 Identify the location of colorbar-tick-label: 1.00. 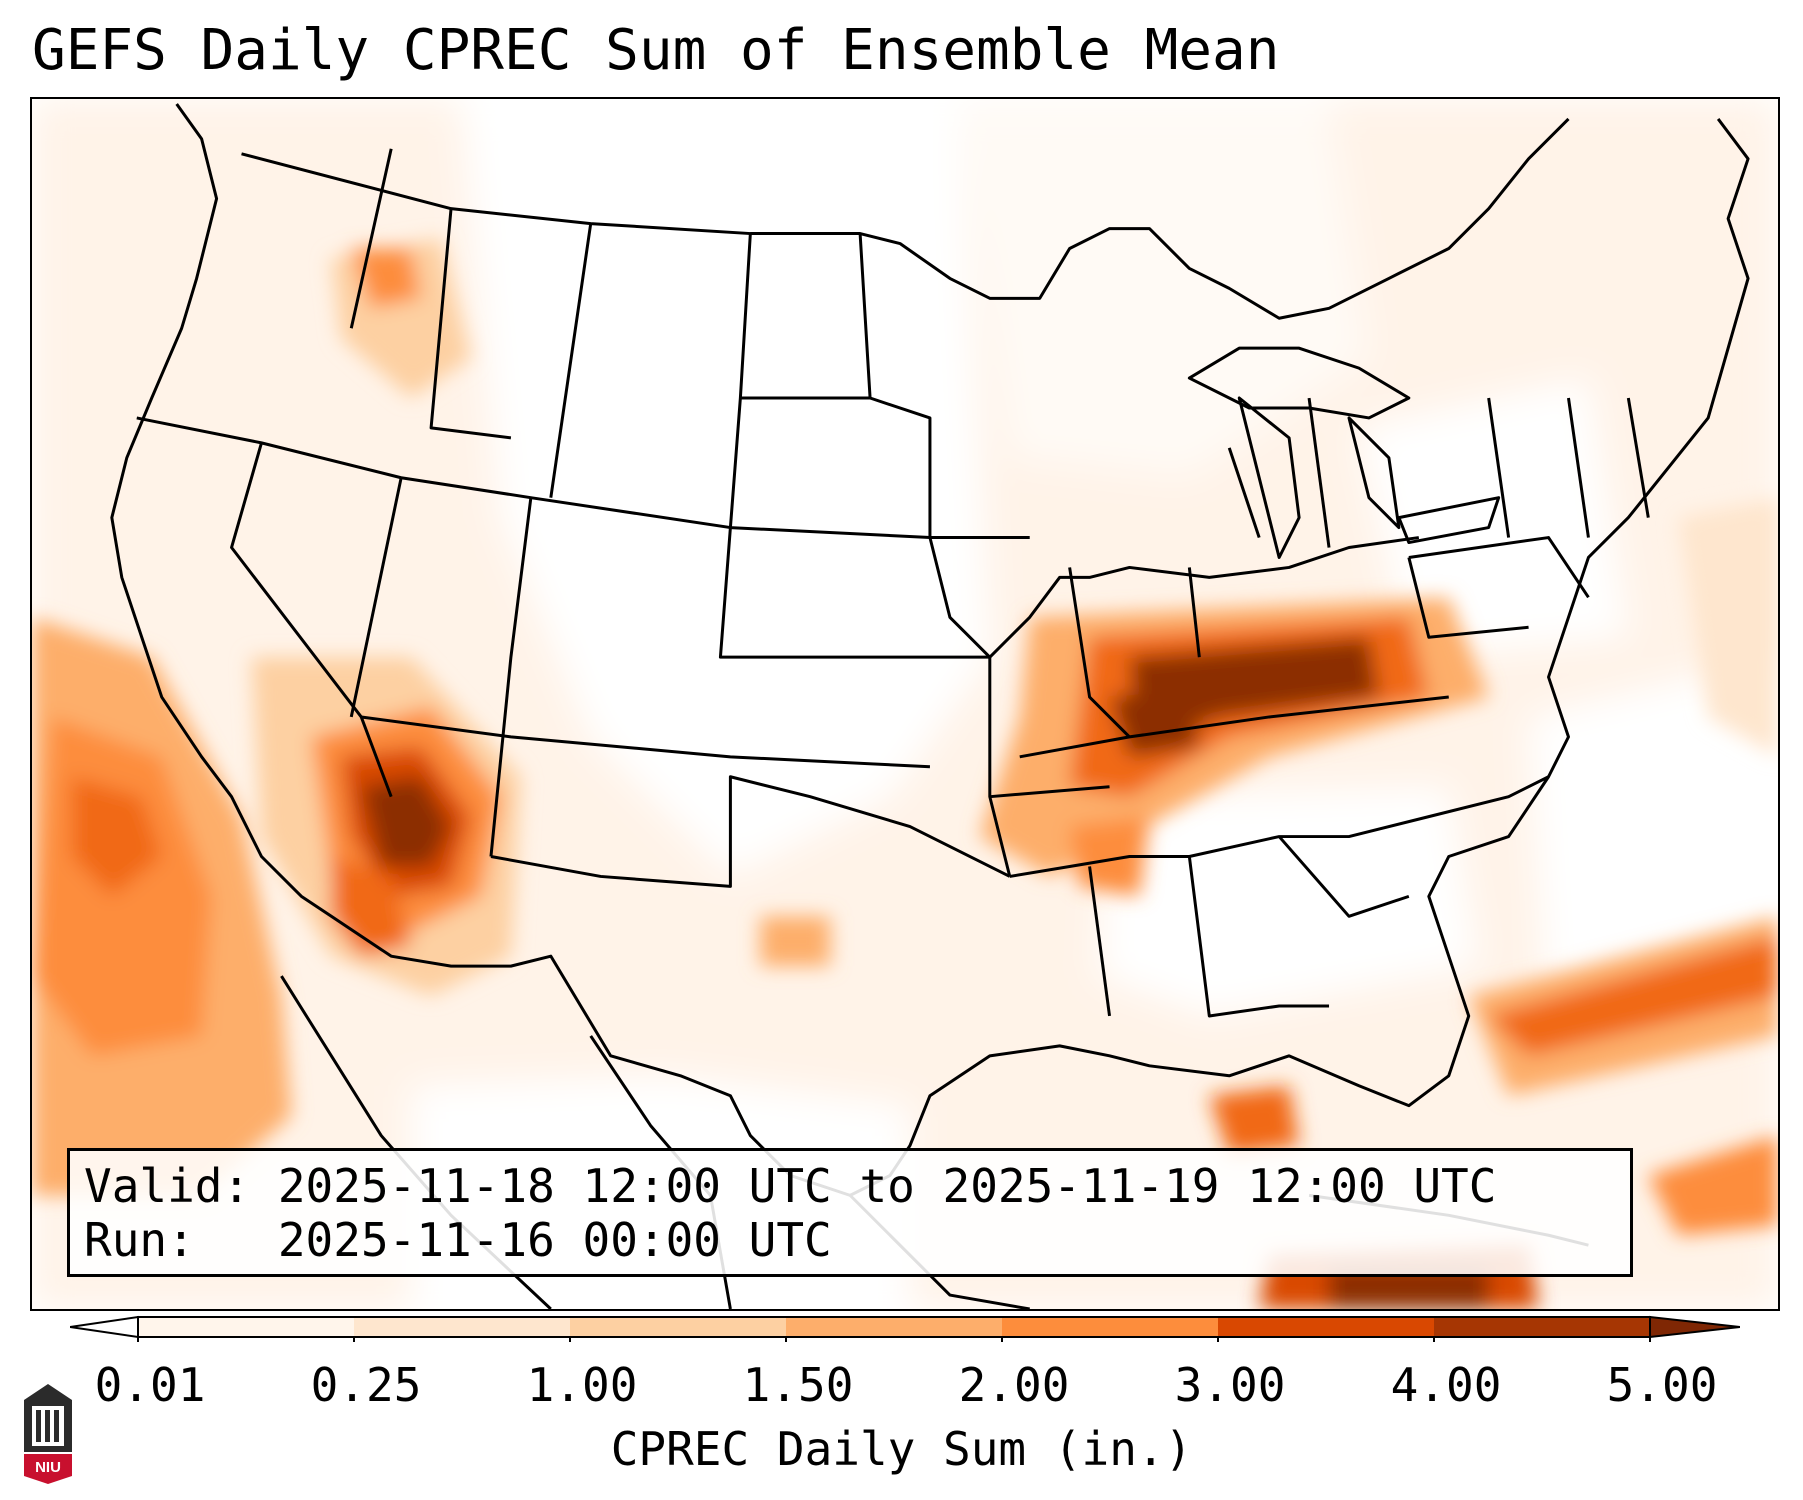
(582, 1385).